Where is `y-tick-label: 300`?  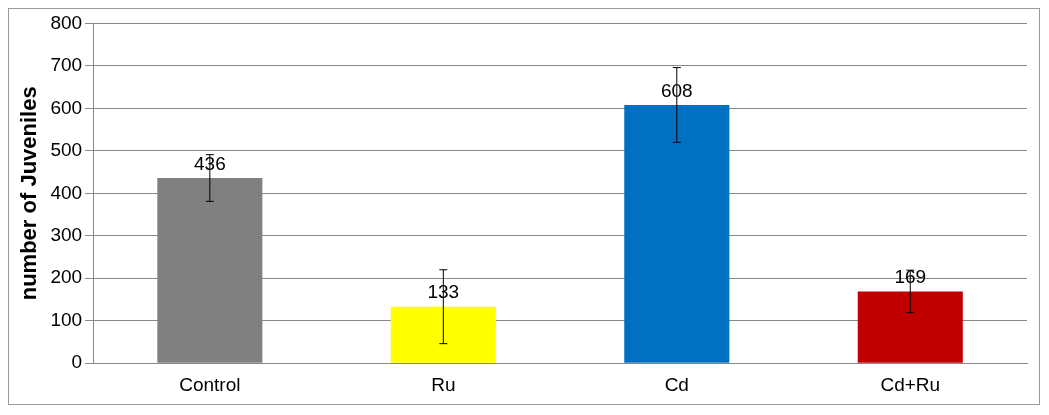 y-tick-label: 300 is located at coordinates (66, 235).